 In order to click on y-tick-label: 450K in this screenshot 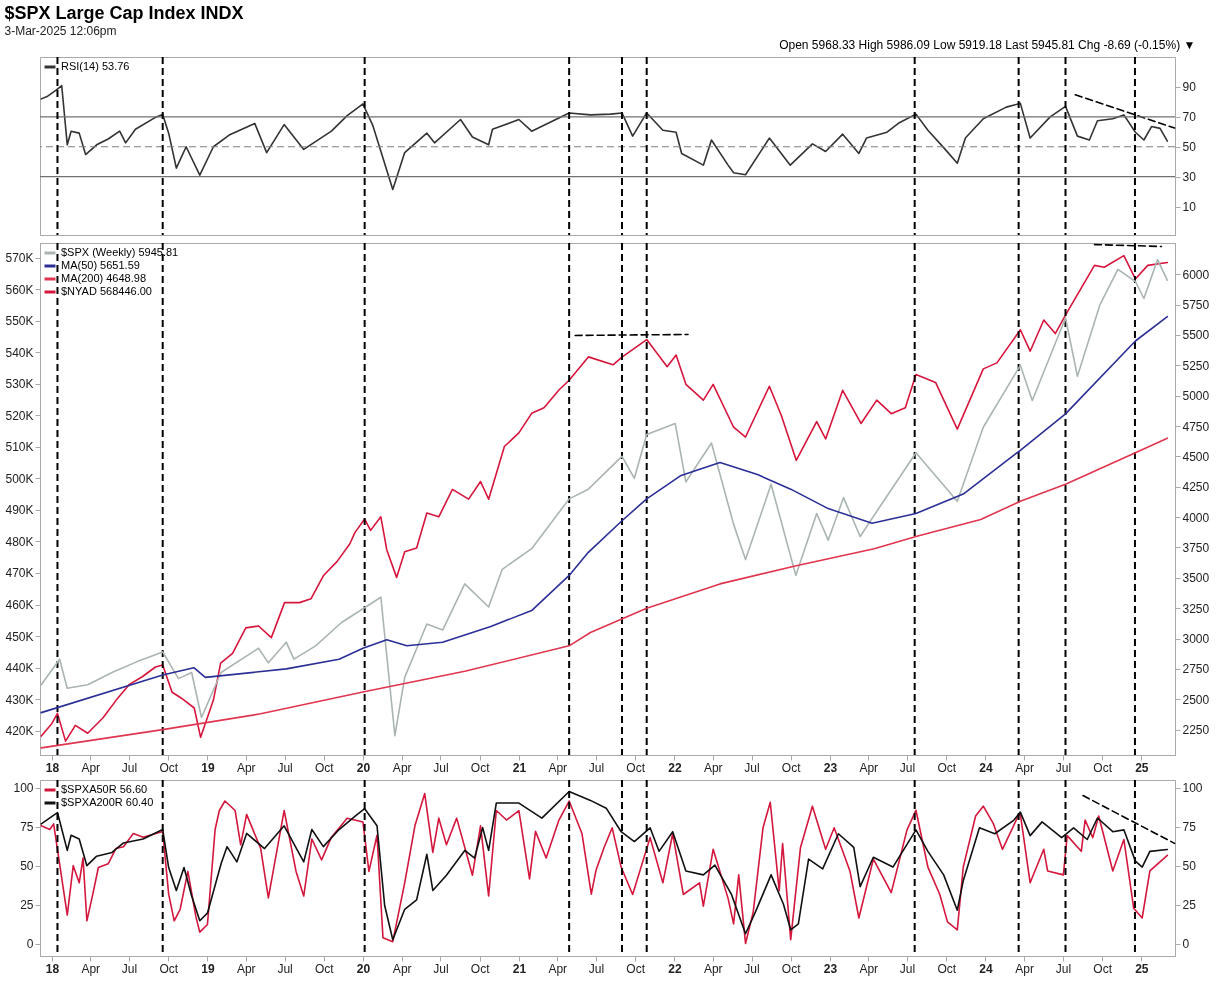, I will do `click(19, 636)`.